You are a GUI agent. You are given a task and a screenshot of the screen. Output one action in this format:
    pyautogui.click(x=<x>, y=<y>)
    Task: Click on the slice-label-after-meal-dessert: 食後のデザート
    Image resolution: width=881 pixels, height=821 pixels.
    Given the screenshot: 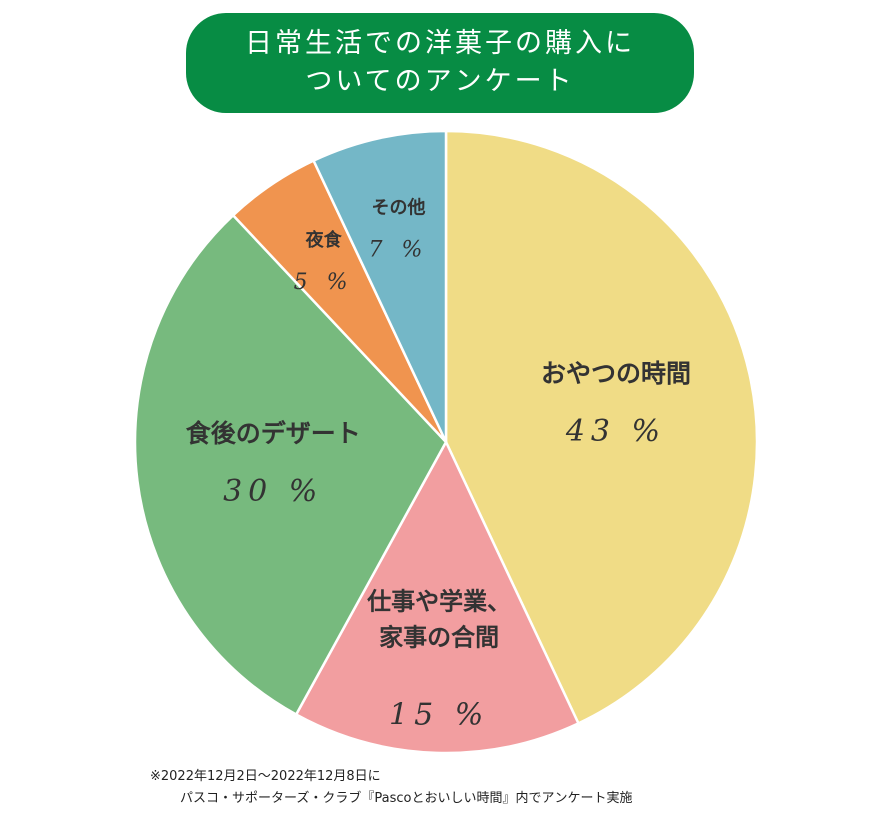 What is the action you would take?
    pyautogui.click(x=273, y=433)
    